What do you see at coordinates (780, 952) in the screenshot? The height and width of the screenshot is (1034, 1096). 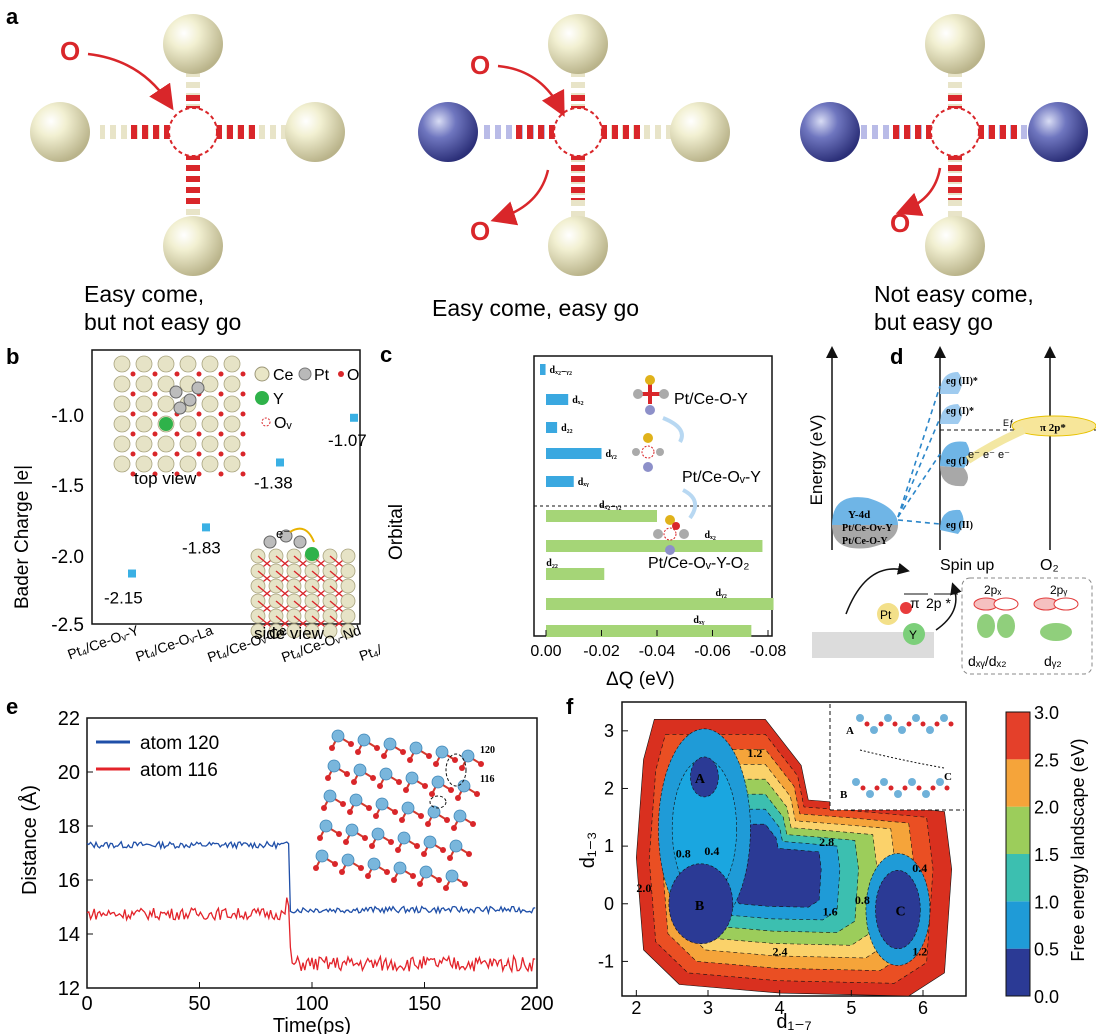 I see `contour-label: 2.4` at bounding box center [780, 952].